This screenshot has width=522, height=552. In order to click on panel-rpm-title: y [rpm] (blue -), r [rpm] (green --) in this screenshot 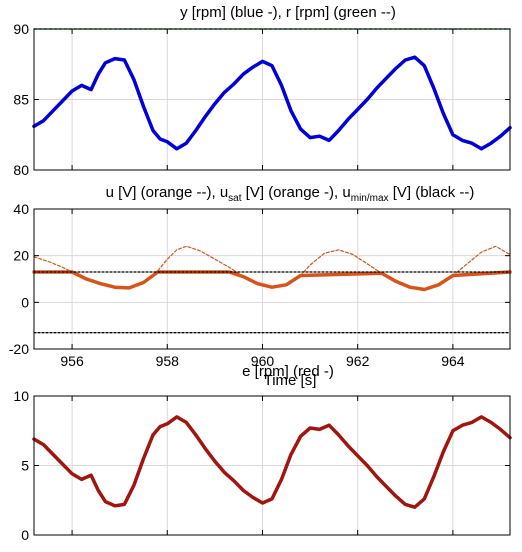, I will do `click(288, 12)`.